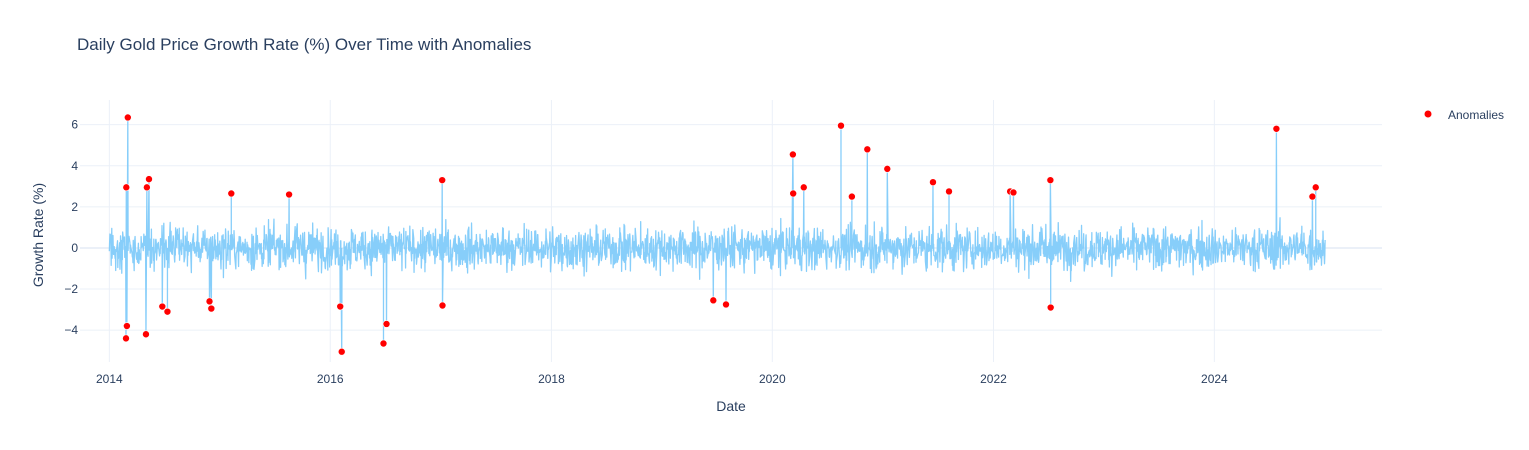  What do you see at coordinates (71, 330) in the screenshot?
I see `y-tick-label: −4` at bounding box center [71, 330].